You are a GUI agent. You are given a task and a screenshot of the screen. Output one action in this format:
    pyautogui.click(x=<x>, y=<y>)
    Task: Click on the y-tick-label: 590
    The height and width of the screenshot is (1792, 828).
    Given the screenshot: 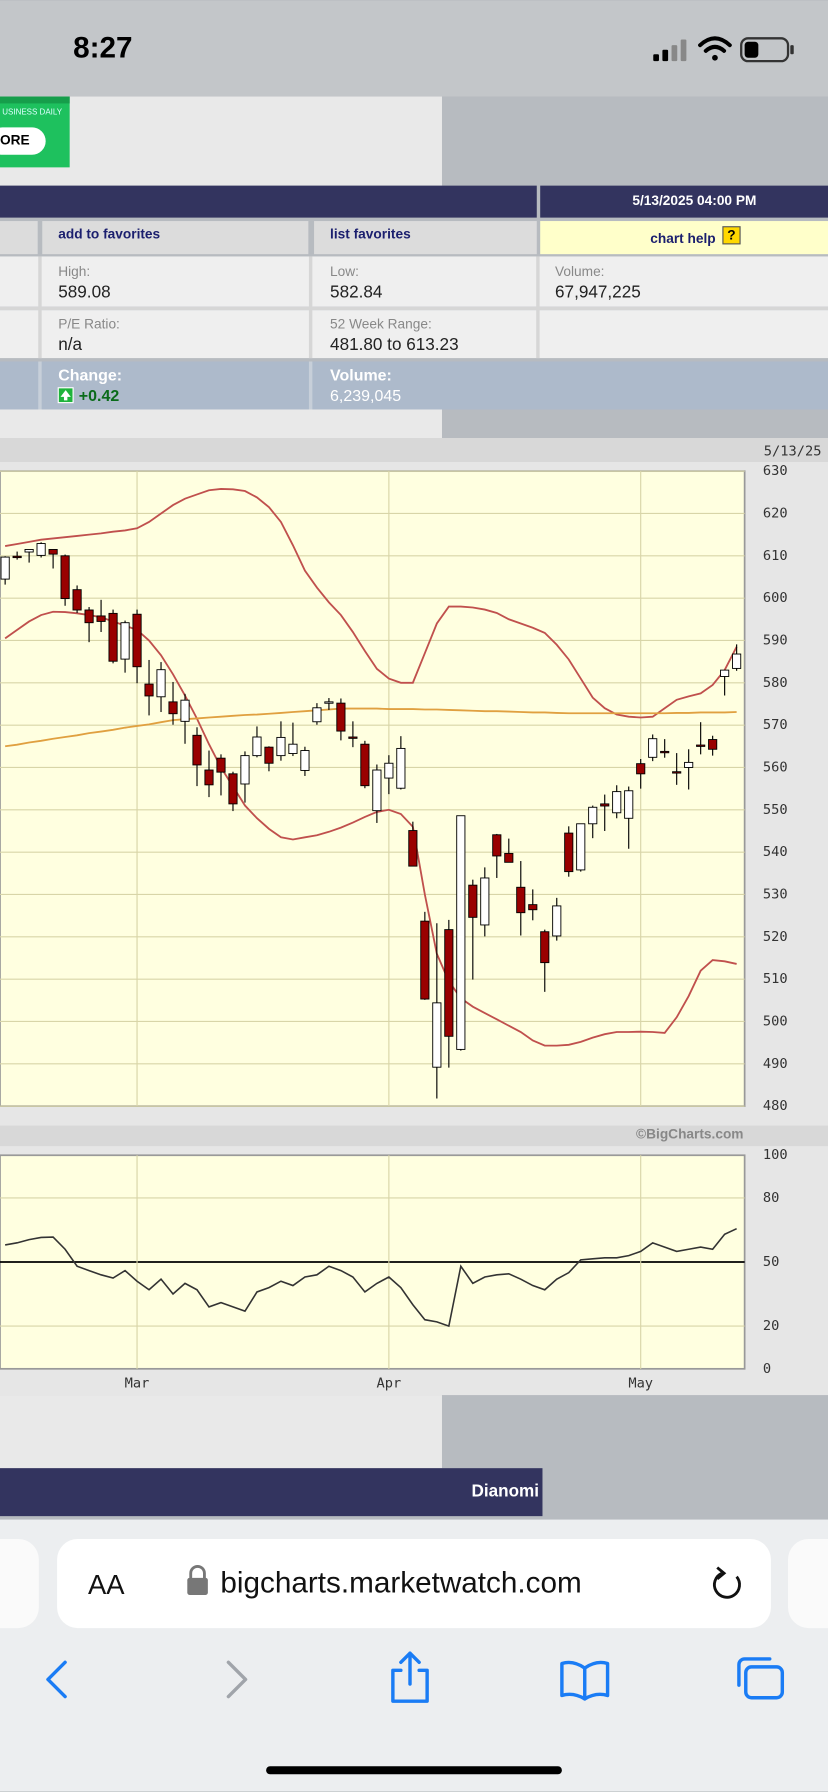 What is the action you would take?
    pyautogui.click(x=775, y=640)
    